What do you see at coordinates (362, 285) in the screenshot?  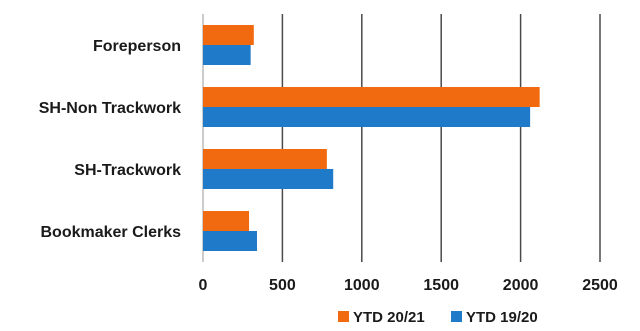 I see `x-tick-label: 1000` at bounding box center [362, 285].